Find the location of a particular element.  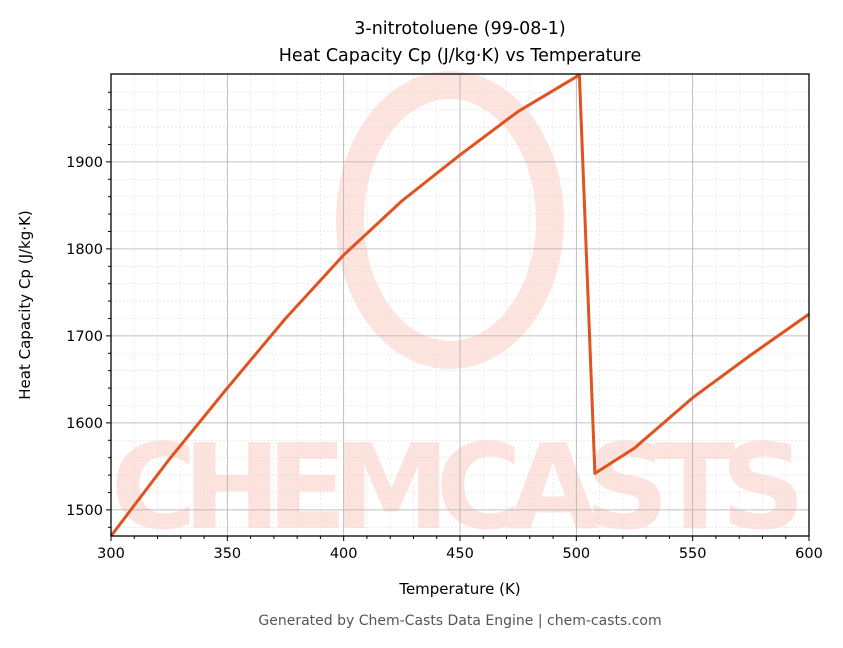

chart-subtitle: Heat Capacity Cp (J/kg·K) vs Temperature is located at coordinates (460, 56).